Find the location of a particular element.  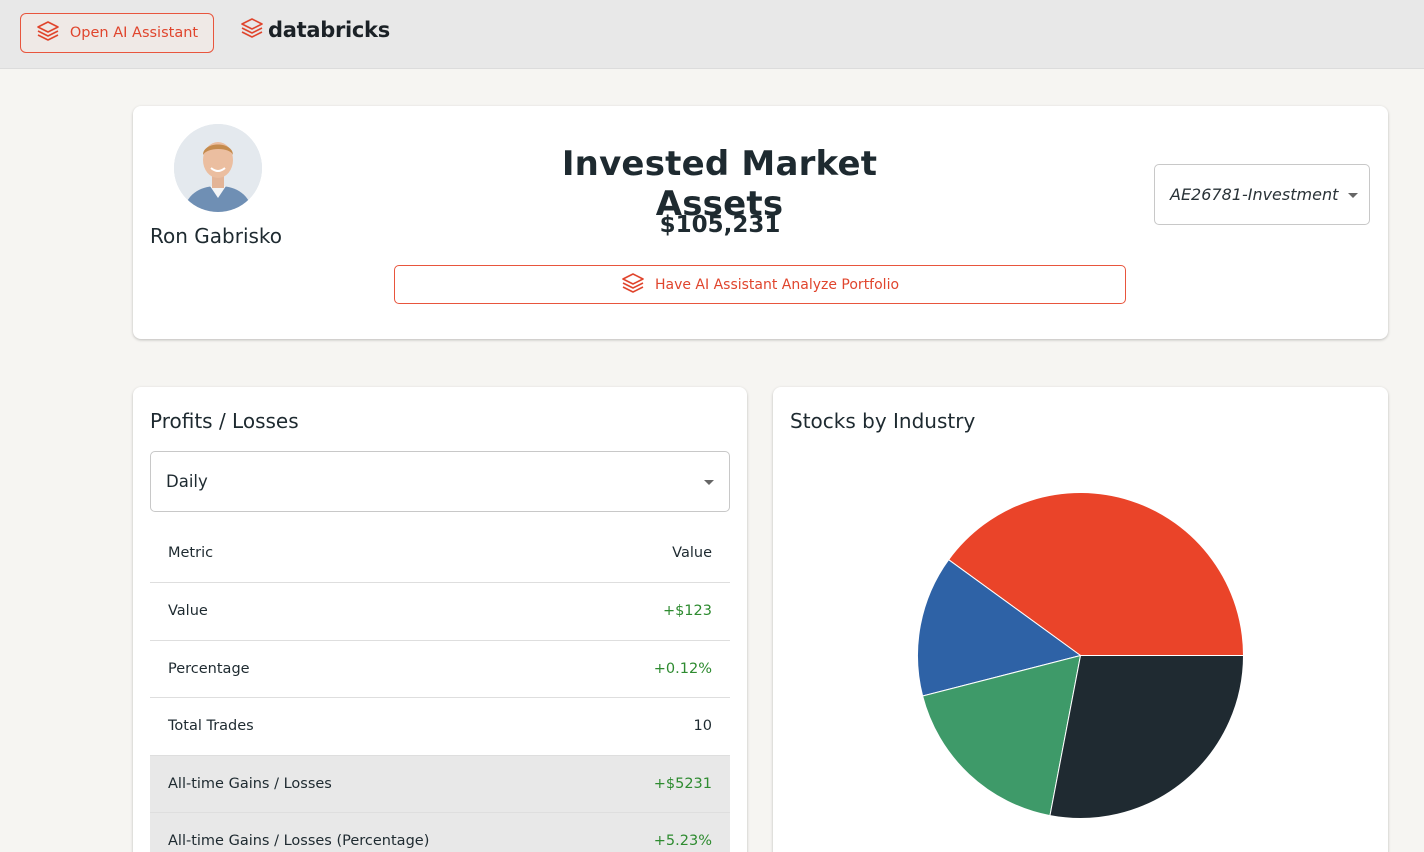

metric-name: Percentage is located at coordinates (209, 668).